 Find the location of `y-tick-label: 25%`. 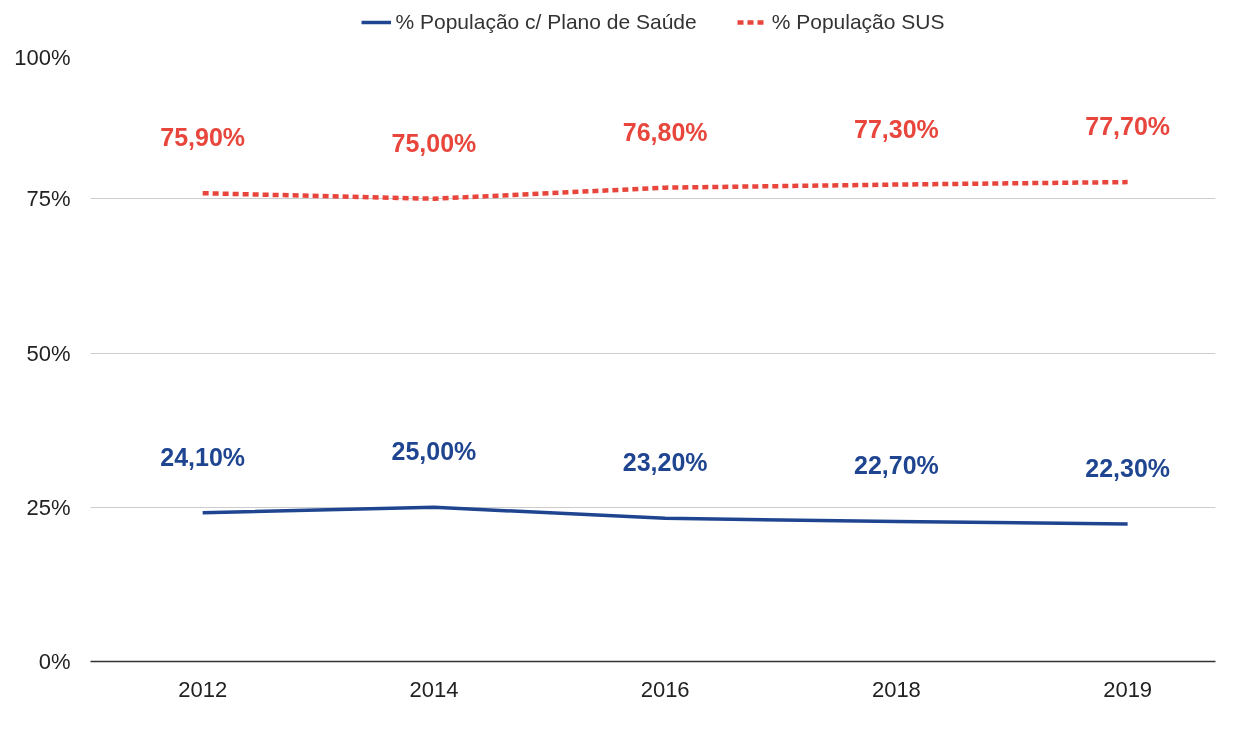

y-tick-label: 25% is located at coordinates (48, 507).